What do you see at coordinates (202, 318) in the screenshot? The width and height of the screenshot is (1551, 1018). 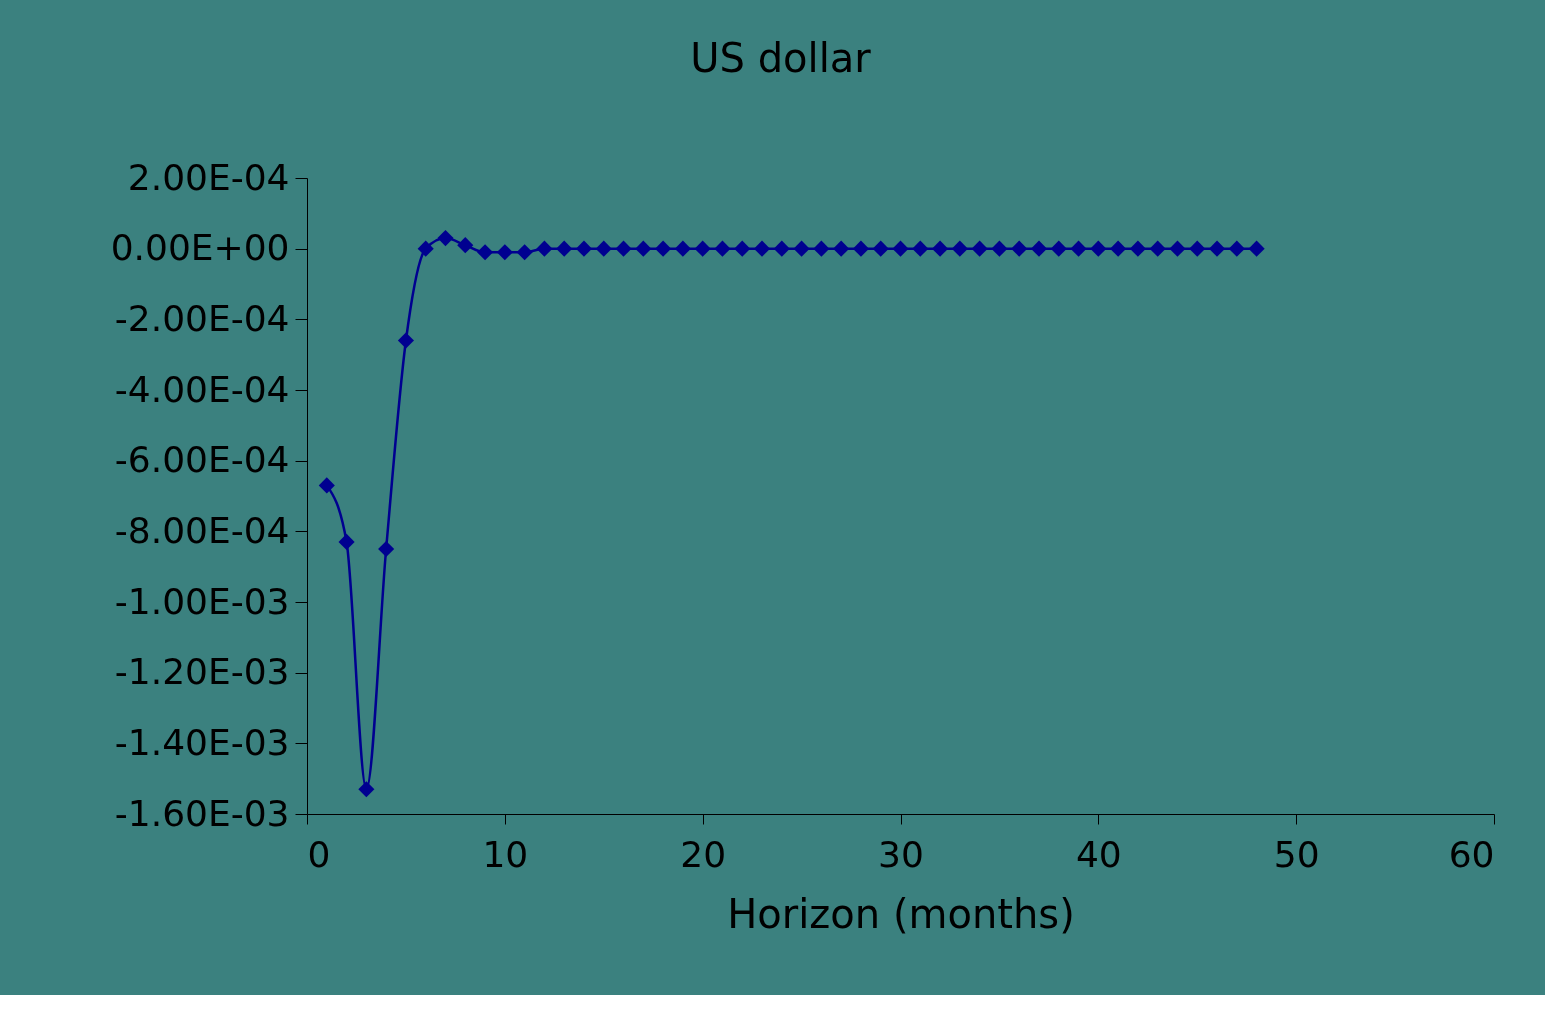 I see `y-tick-label: -2.00E-04` at bounding box center [202, 318].